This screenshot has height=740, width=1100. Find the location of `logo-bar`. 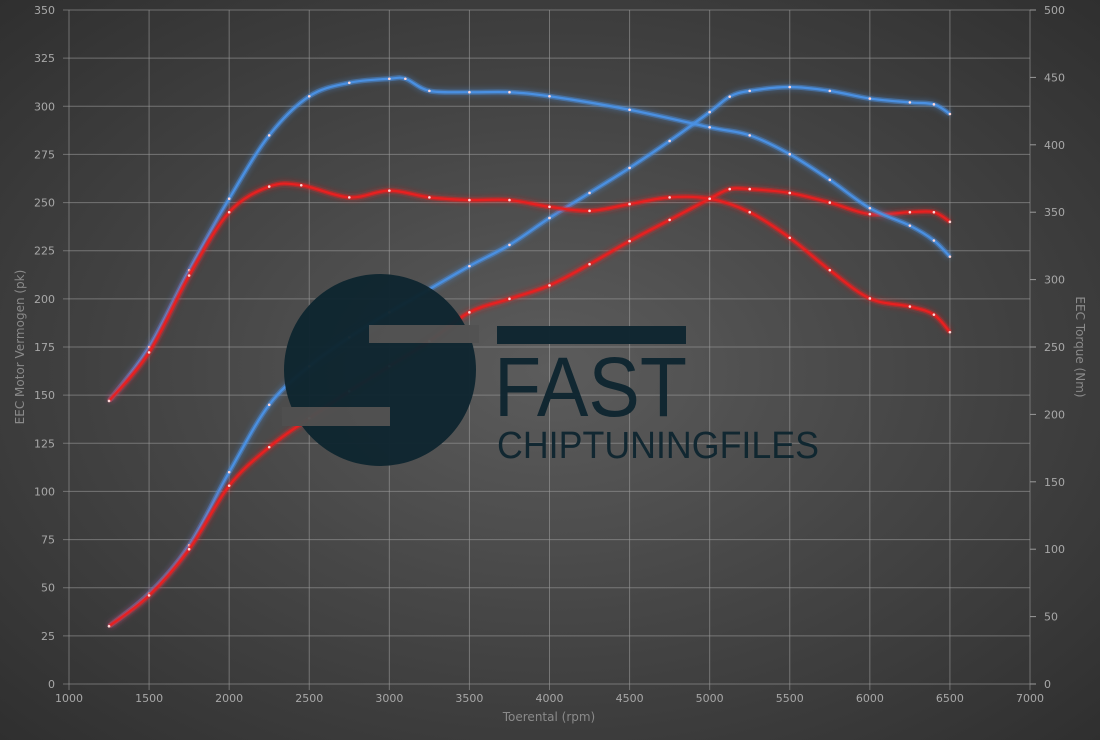

logo-bar is located at coordinates (591, 335).